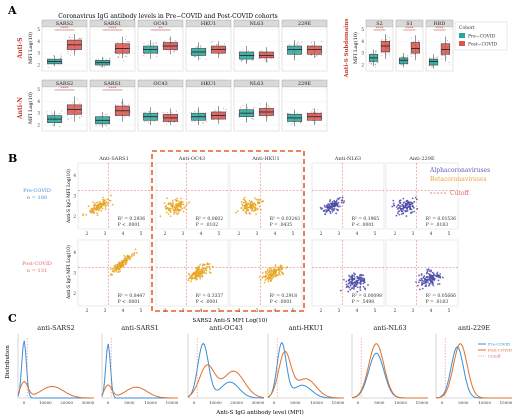  Describe the element at coordinates (439, 24) in the screenshot. I see `strip-label-RBD: RBD` at that location.